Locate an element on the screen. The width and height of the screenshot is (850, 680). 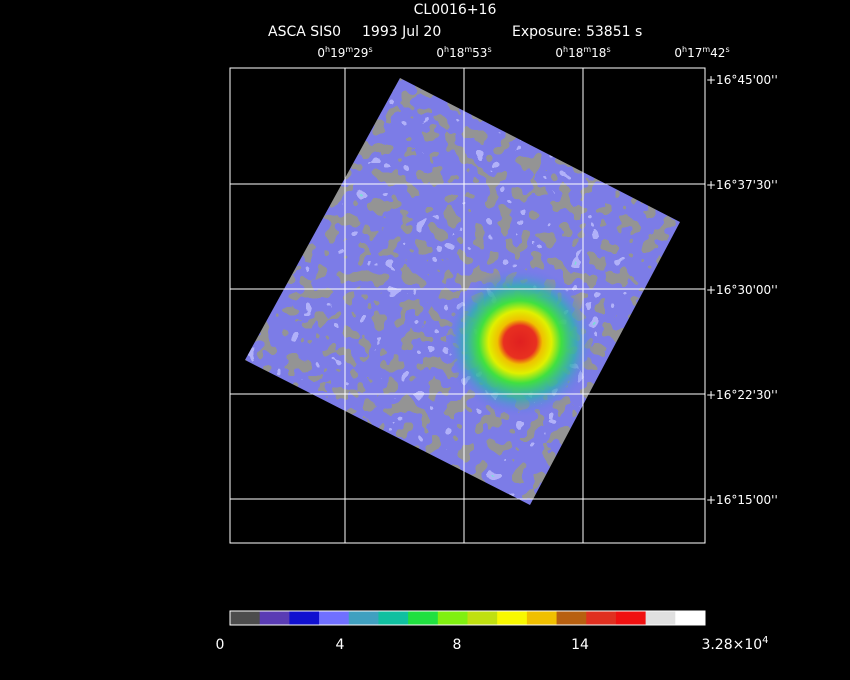
ra-label: 0h19m29s is located at coordinates (344, 52).